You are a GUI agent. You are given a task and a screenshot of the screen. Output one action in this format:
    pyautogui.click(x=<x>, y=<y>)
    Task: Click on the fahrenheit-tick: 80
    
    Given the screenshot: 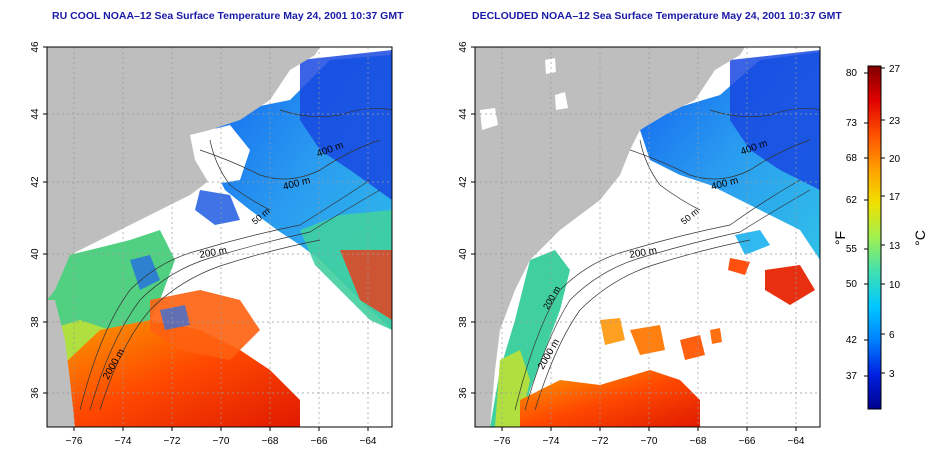 What is the action you would take?
    pyautogui.click(x=852, y=73)
    